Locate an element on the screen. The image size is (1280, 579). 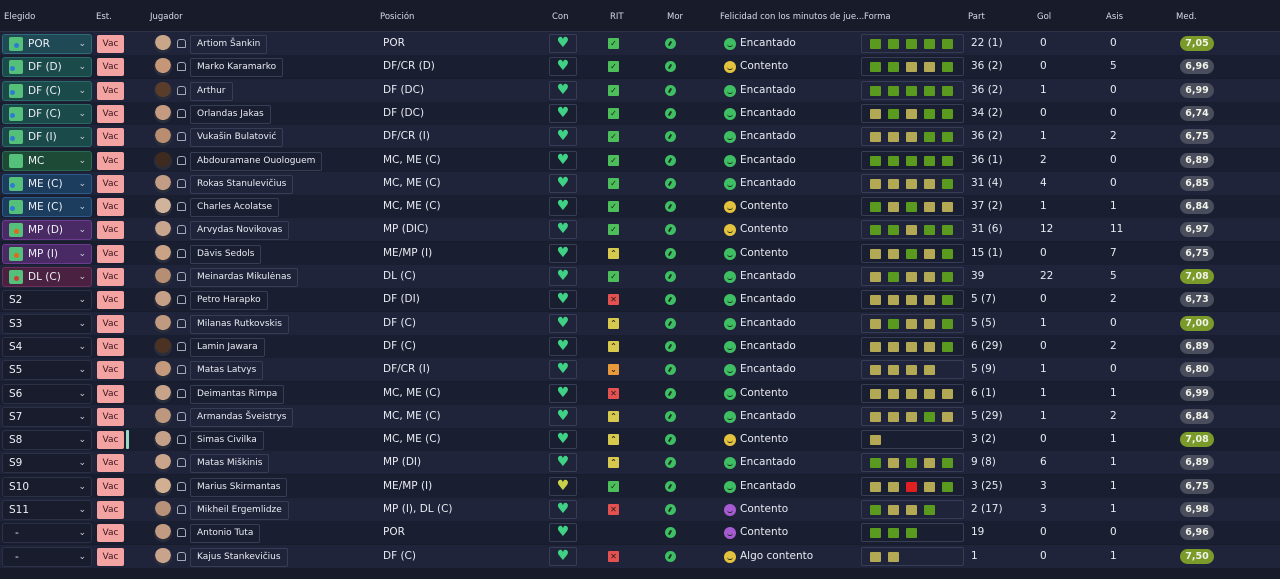
header-med: Med. is located at coordinates (1186, 17).